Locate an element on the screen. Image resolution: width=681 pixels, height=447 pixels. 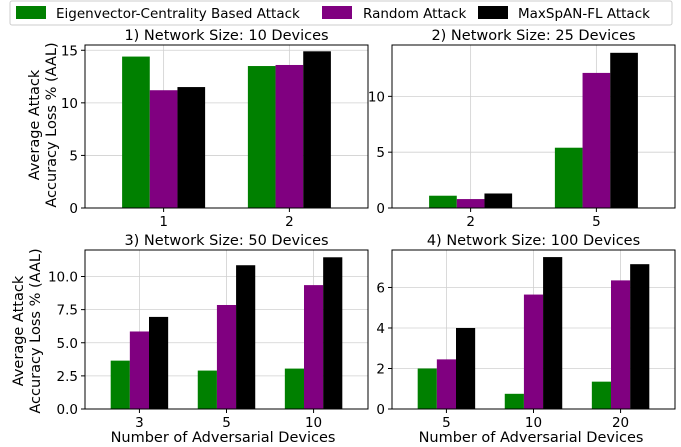
legend-label-eigenvector: Eigenvector-Centrality Based Attack is located at coordinates (178, 14).